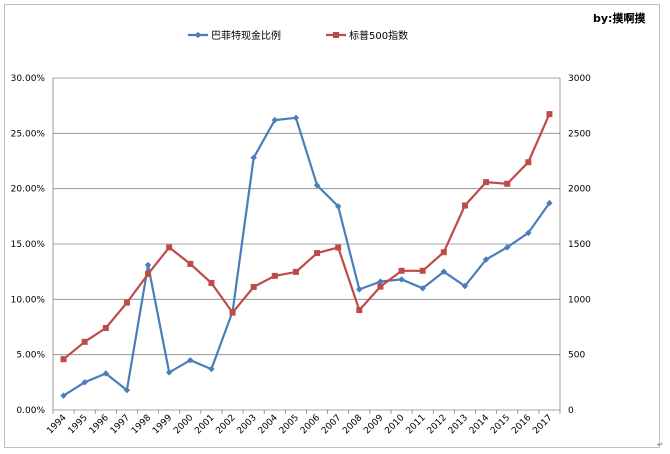 The image size is (670, 454). Describe the element at coordinates (30, 411) in the screenshot. I see `y-left-tick-label: 0.00%` at that location.